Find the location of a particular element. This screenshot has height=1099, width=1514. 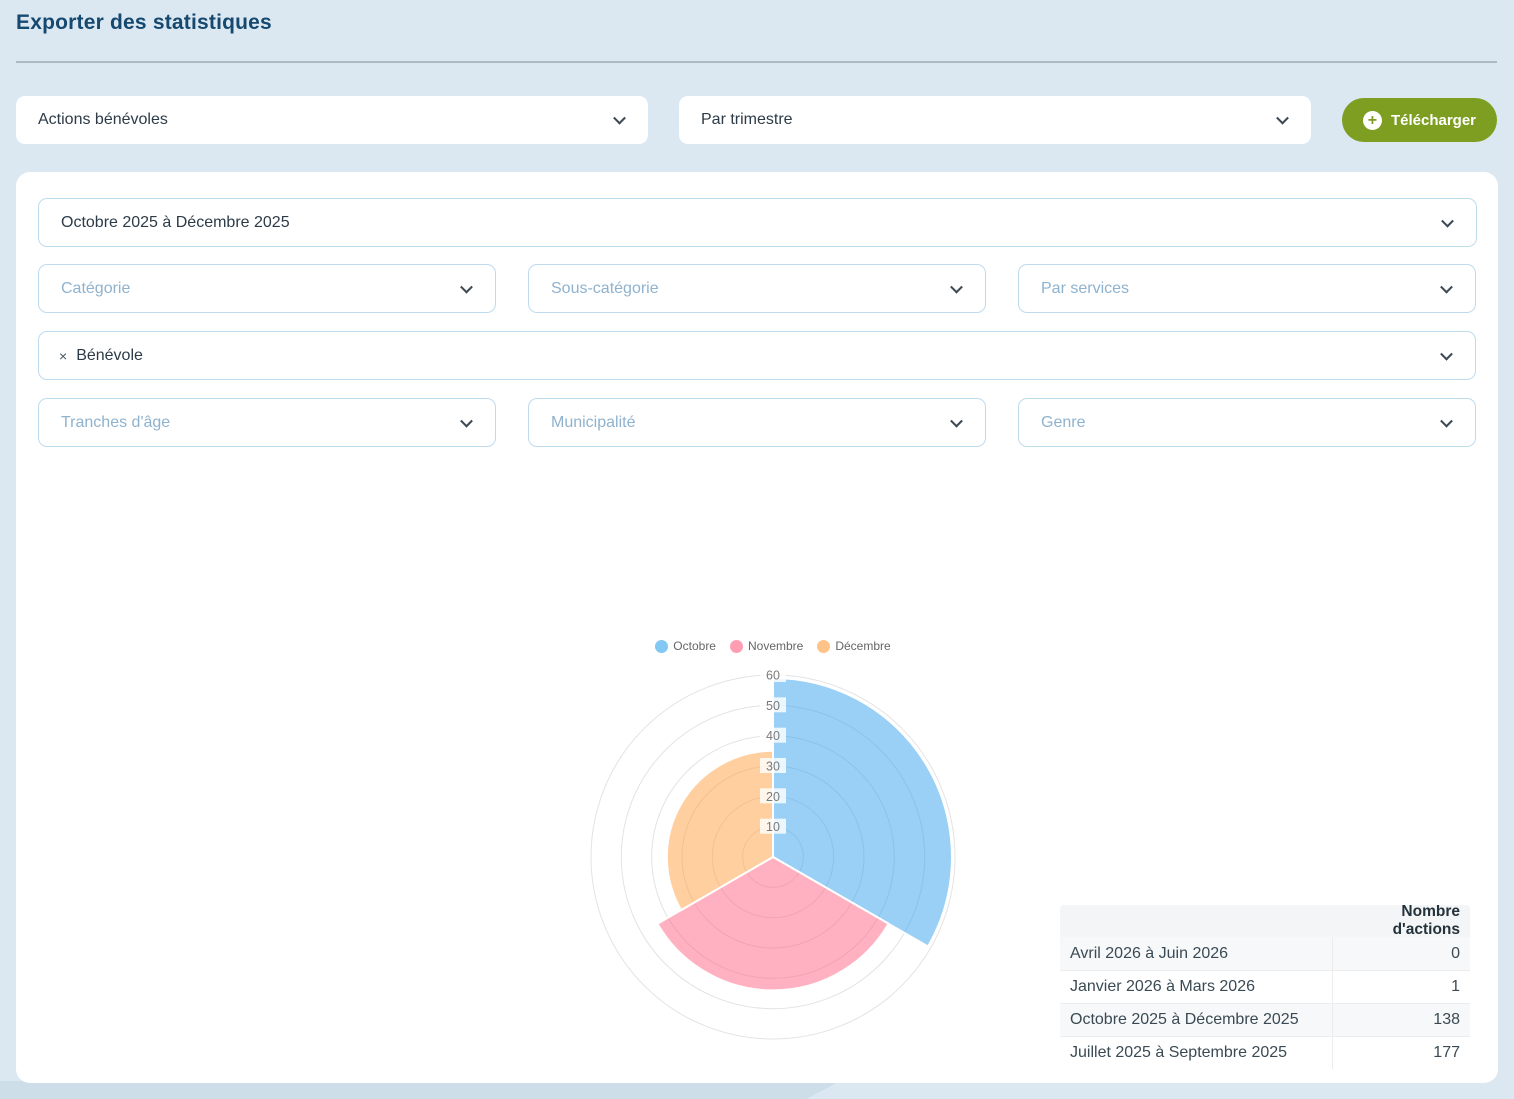

table-cell-count: 177 is located at coordinates (1401, 1053).